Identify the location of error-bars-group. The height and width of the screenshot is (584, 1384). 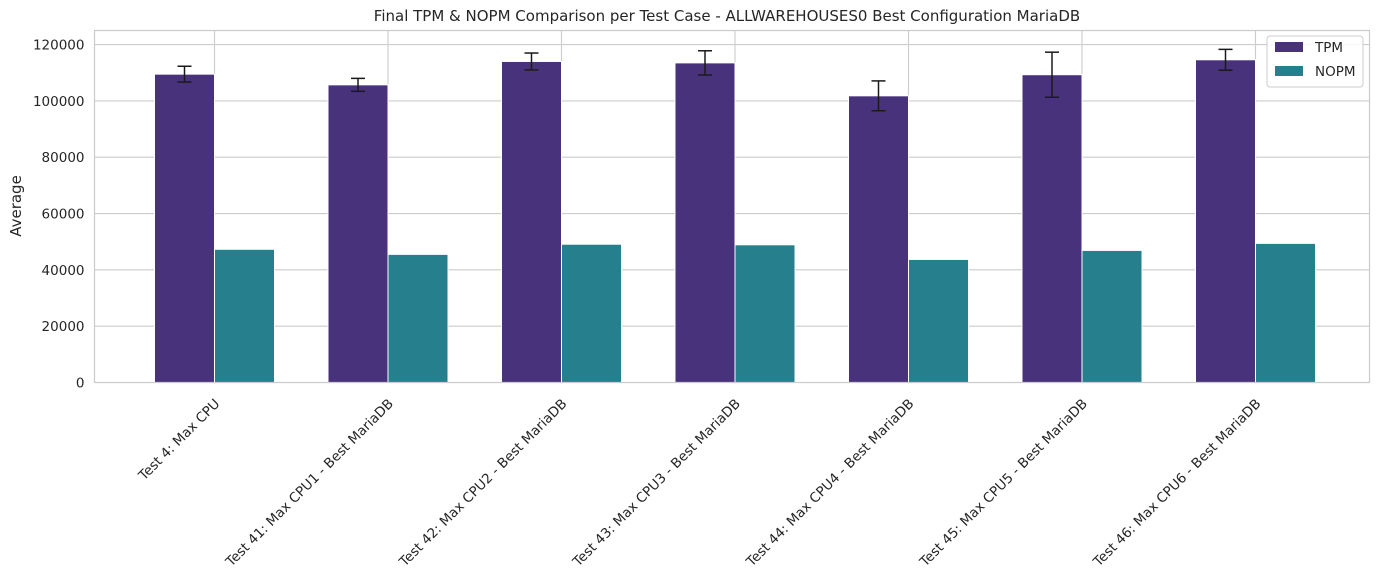
(705, 80).